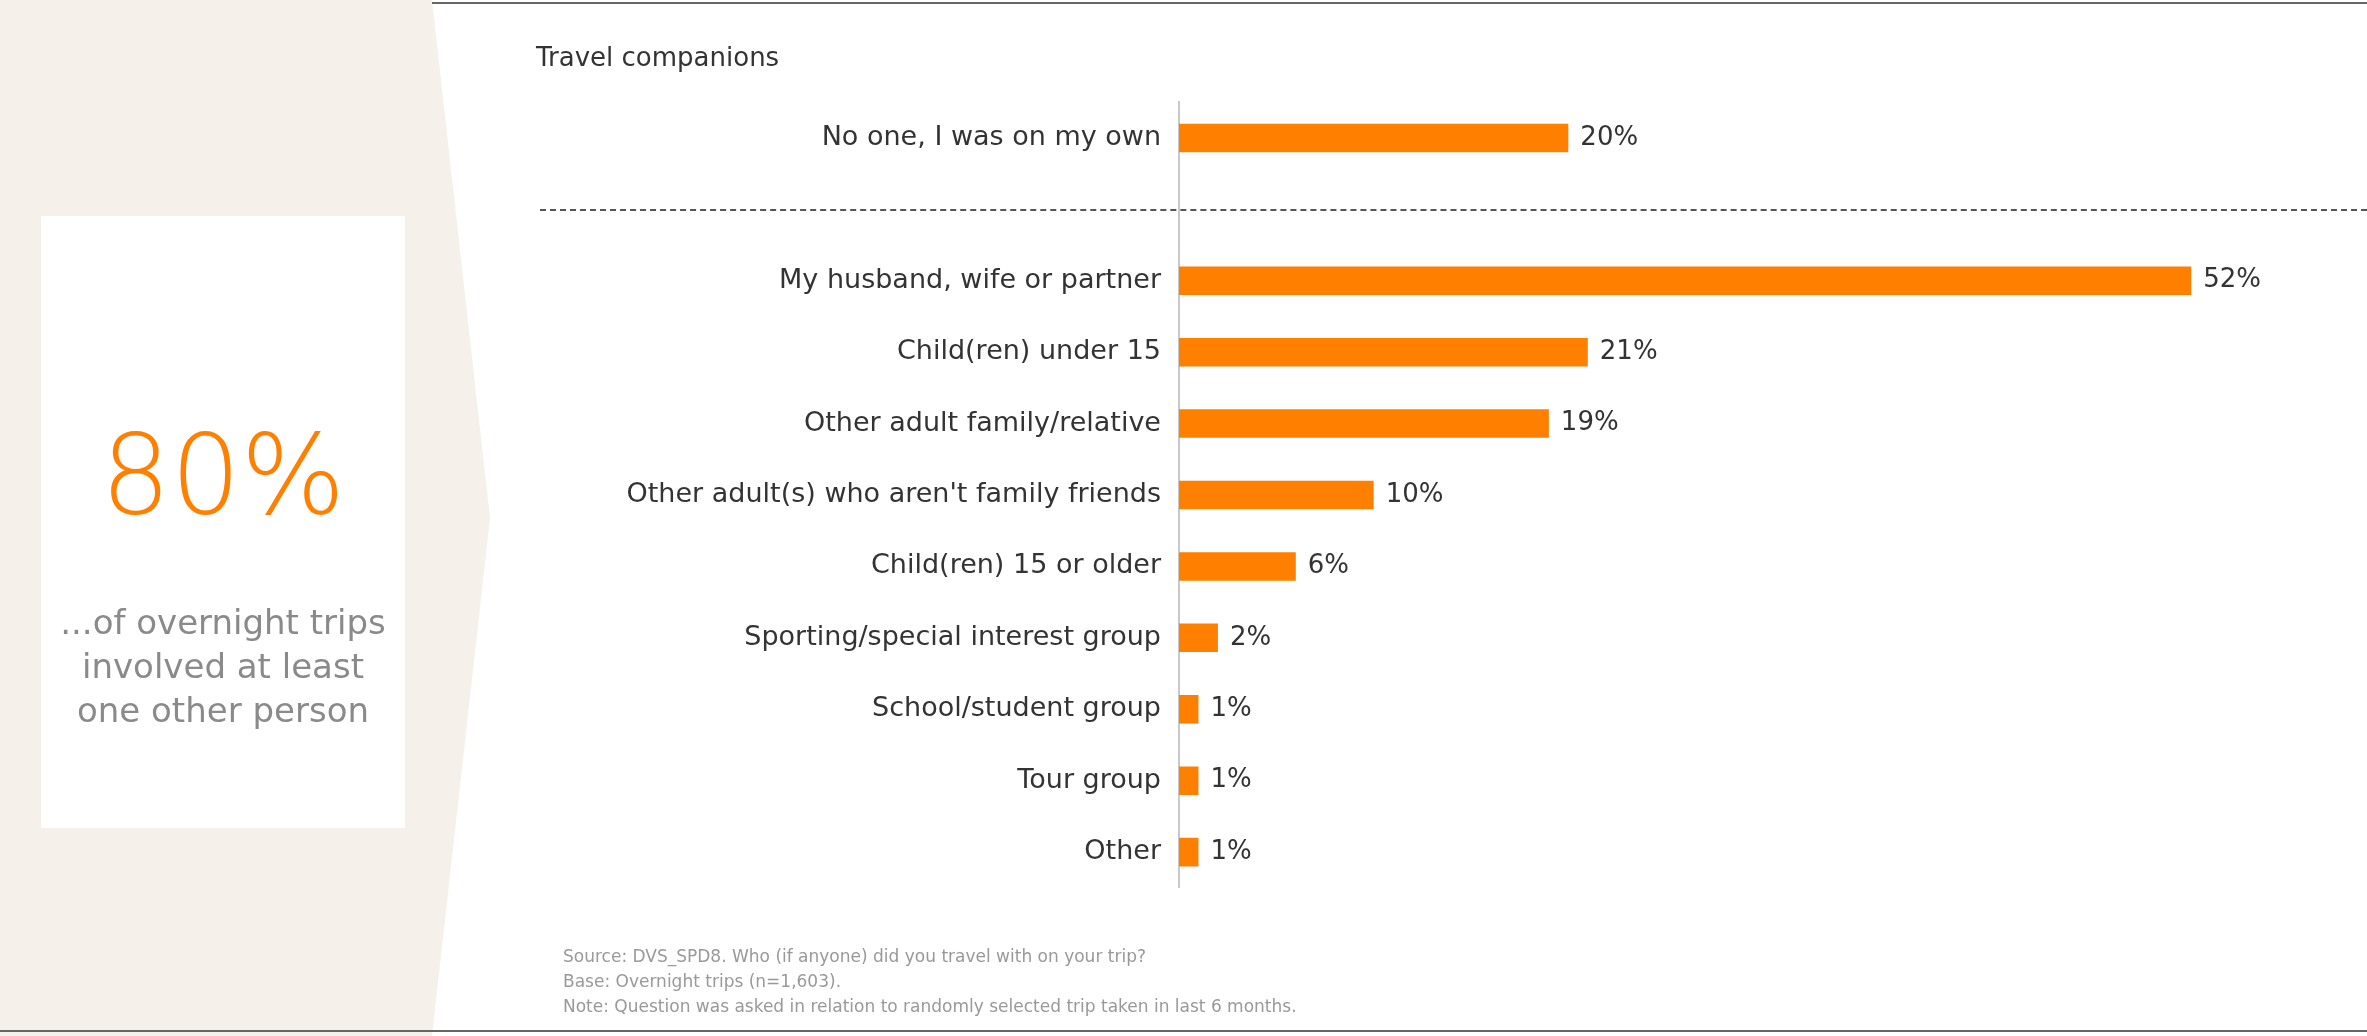  What do you see at coordinates (930, 1006) in the screenshot?
I see `text: Note: Question was asked in relation to randomly selected trip taken in last 6 months.` at bounding box center [930, 1006].